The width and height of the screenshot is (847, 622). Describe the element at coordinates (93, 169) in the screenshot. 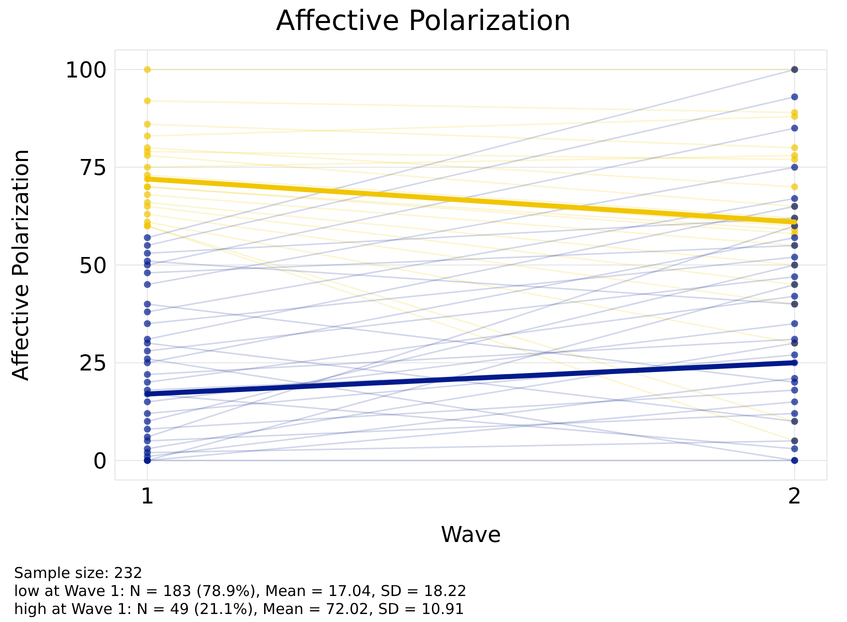

I see `y-tick-label: 75` at that location.